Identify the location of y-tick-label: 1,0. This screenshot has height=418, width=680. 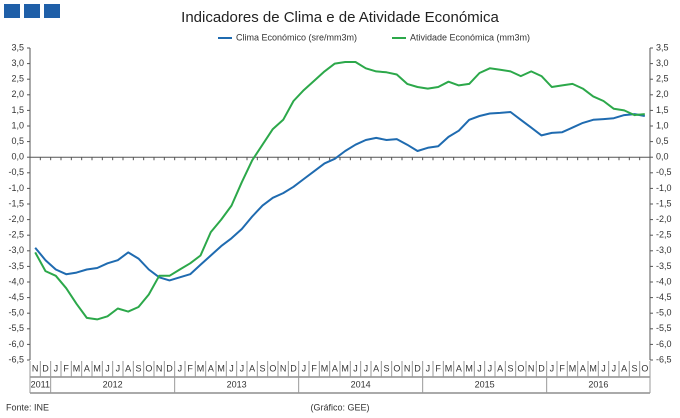
(17, 125).